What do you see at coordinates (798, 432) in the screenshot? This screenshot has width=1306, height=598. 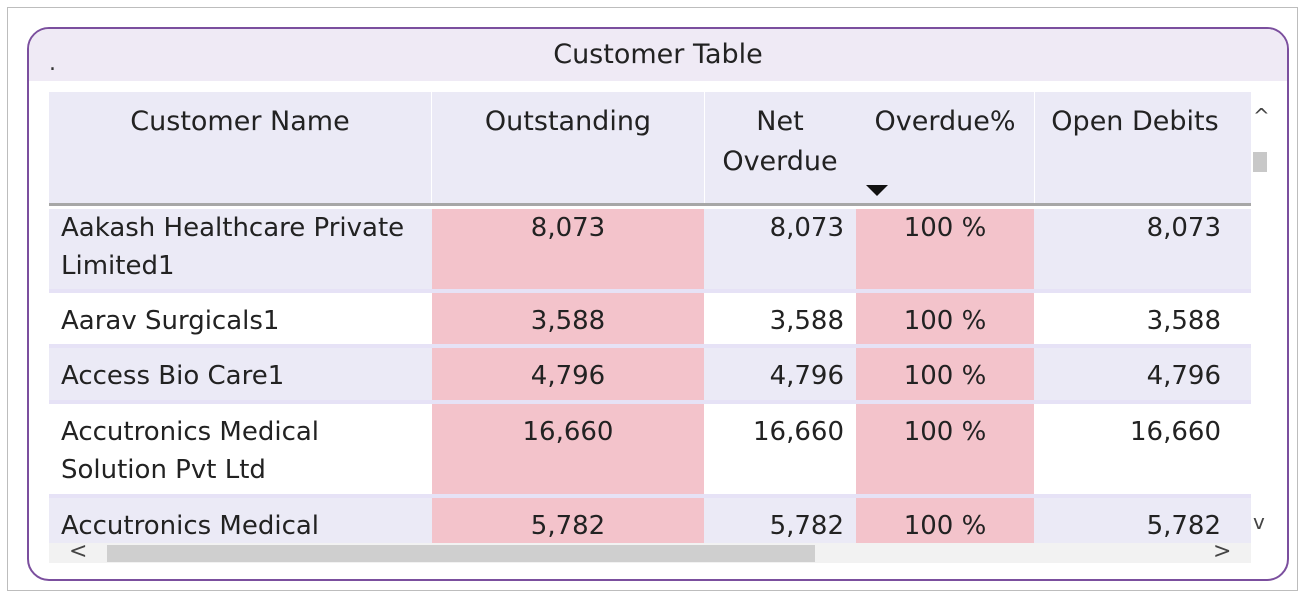 I see `cell-net-overdue: 16,660` at bounding box center [798, 432].